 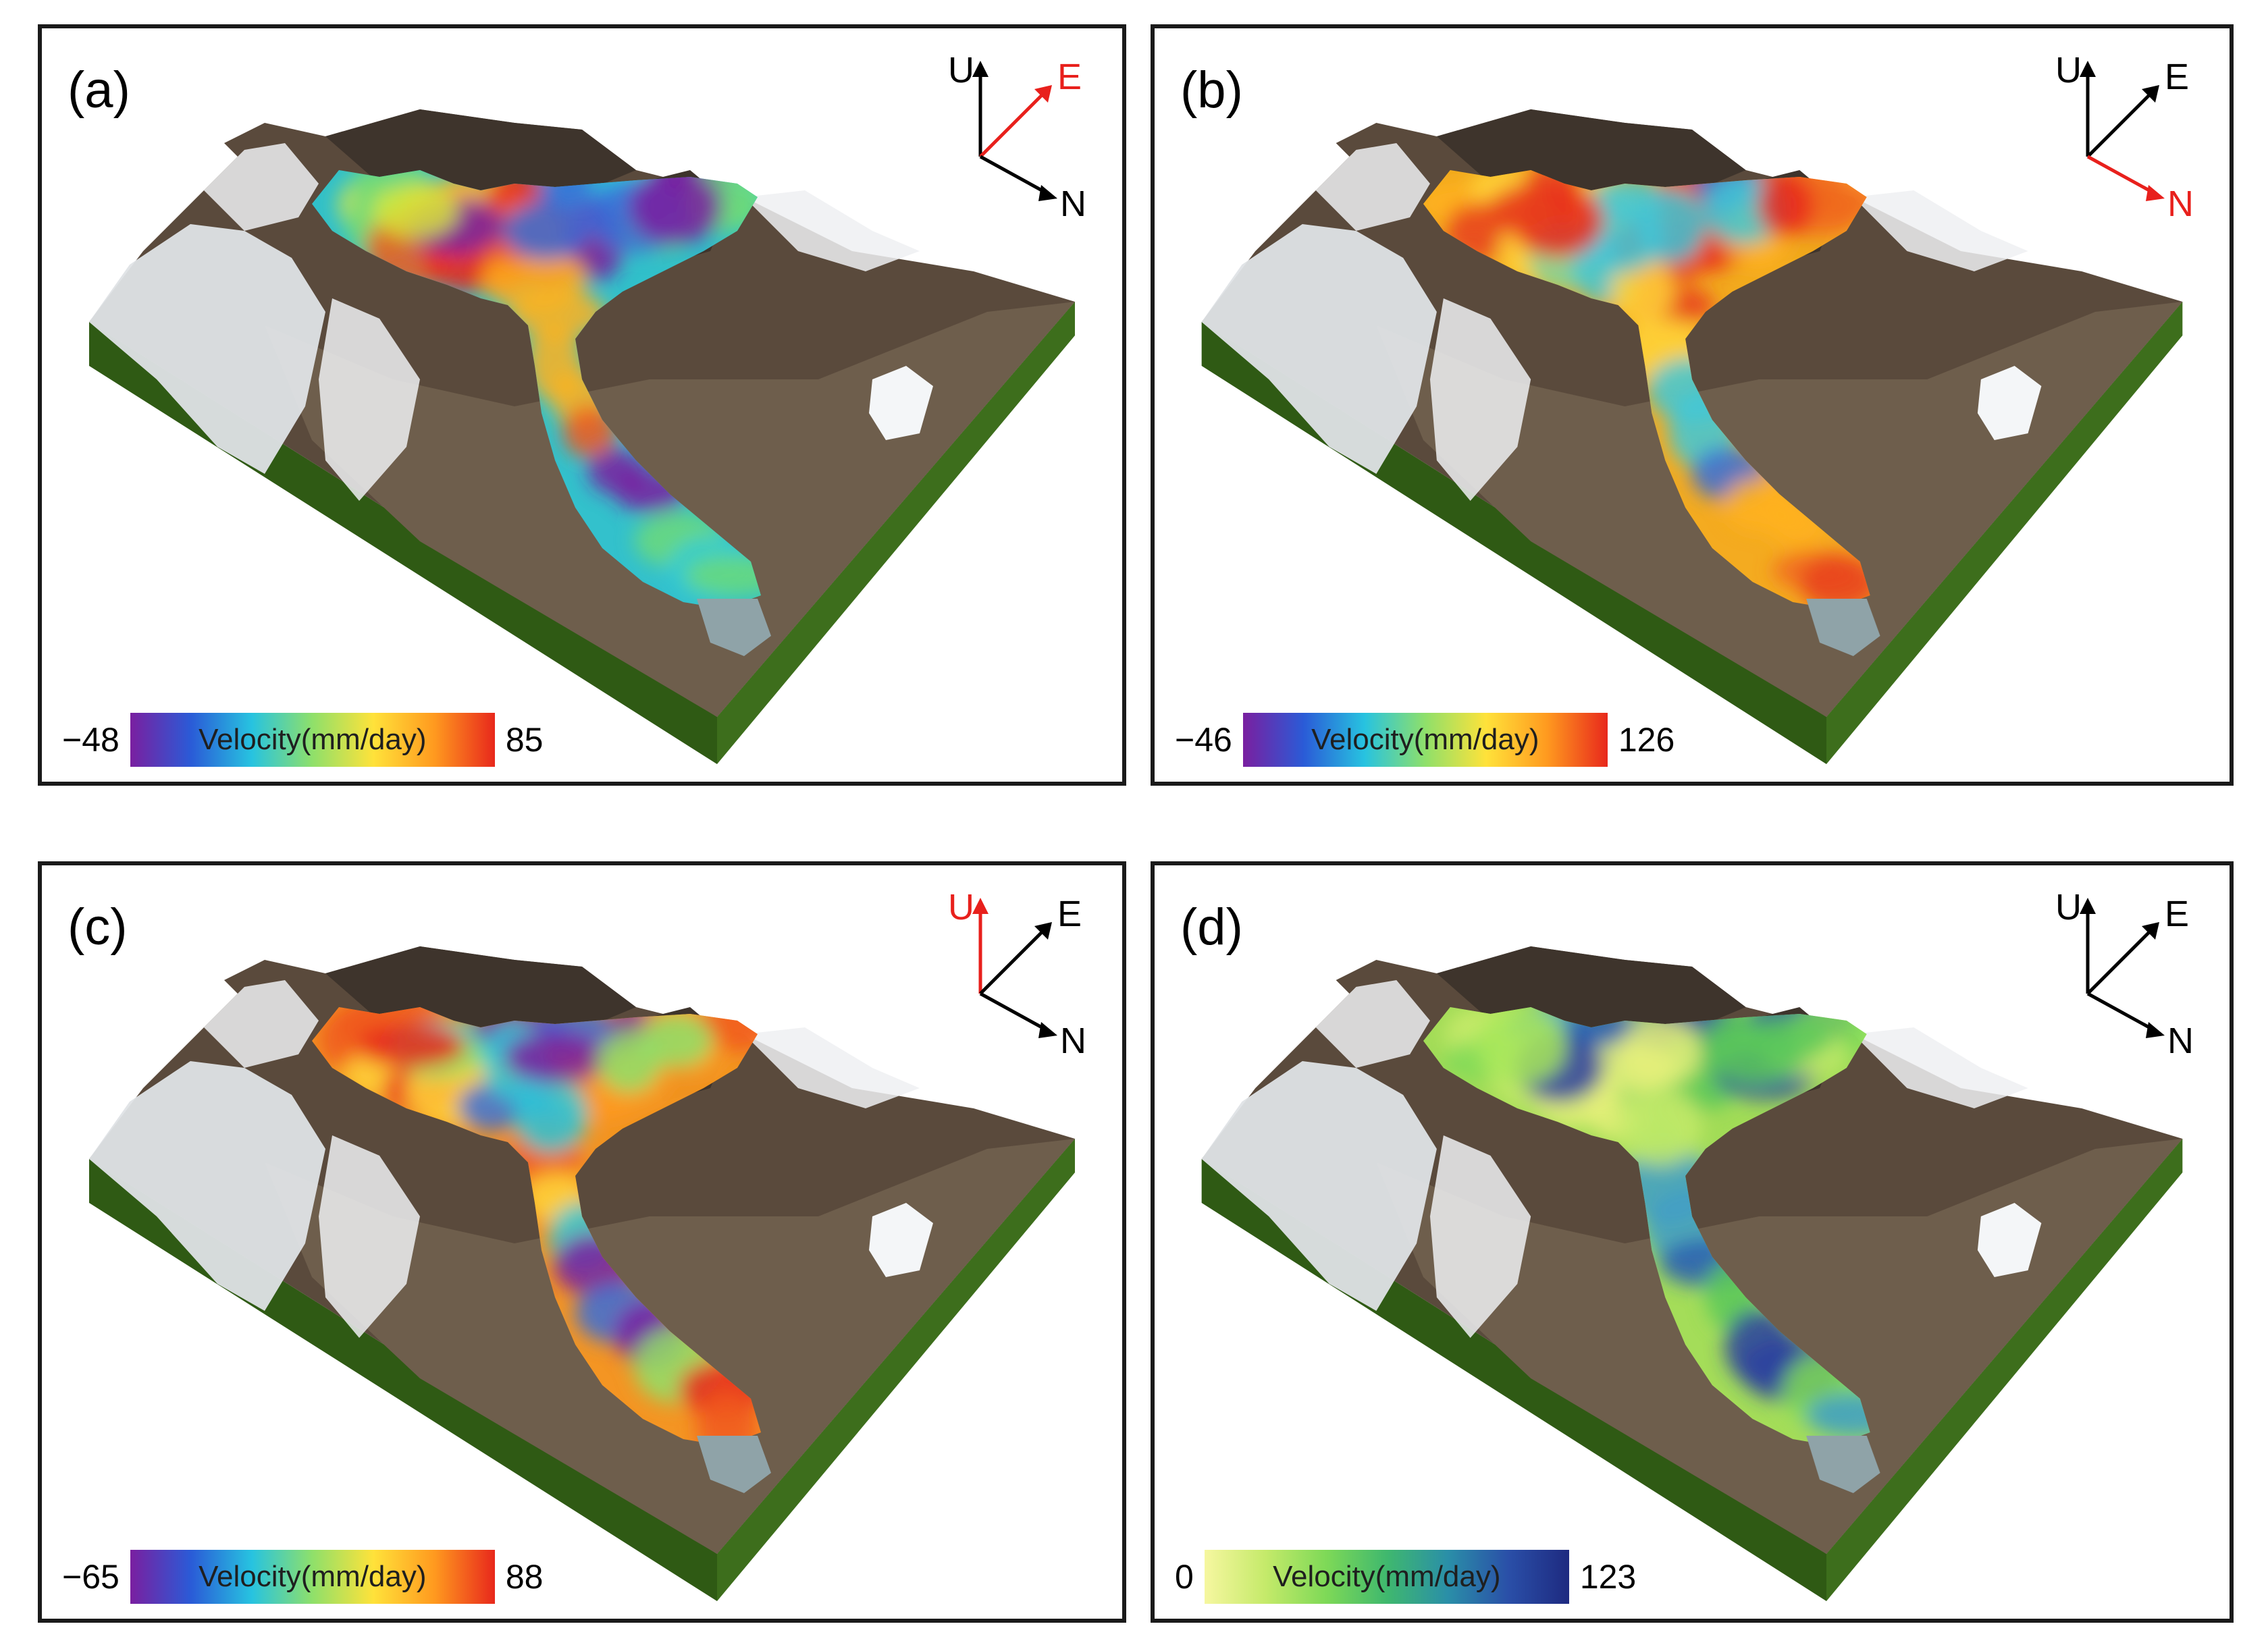 I want to click on colorbar: −46 Velocity(mm/day) 126, so click(x=1424, y=740).